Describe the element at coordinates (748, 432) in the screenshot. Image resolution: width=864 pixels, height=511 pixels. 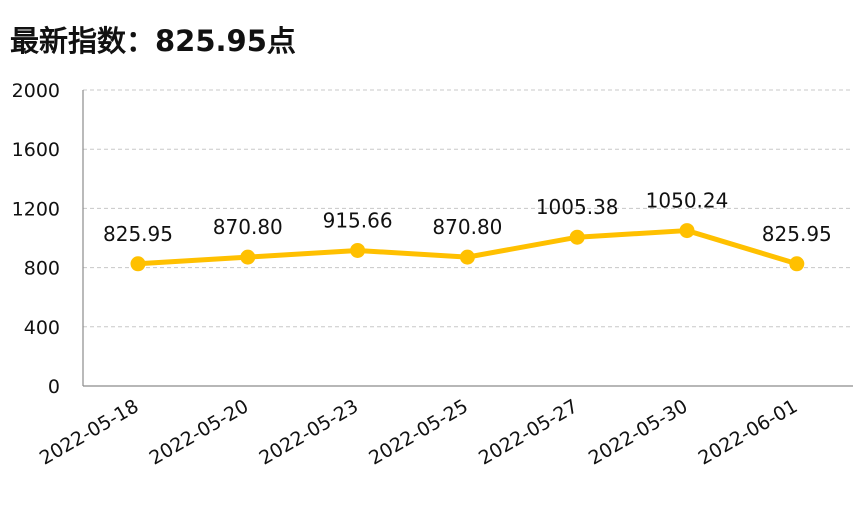
I see `x-tick-label: 2022-06-01` at that location.